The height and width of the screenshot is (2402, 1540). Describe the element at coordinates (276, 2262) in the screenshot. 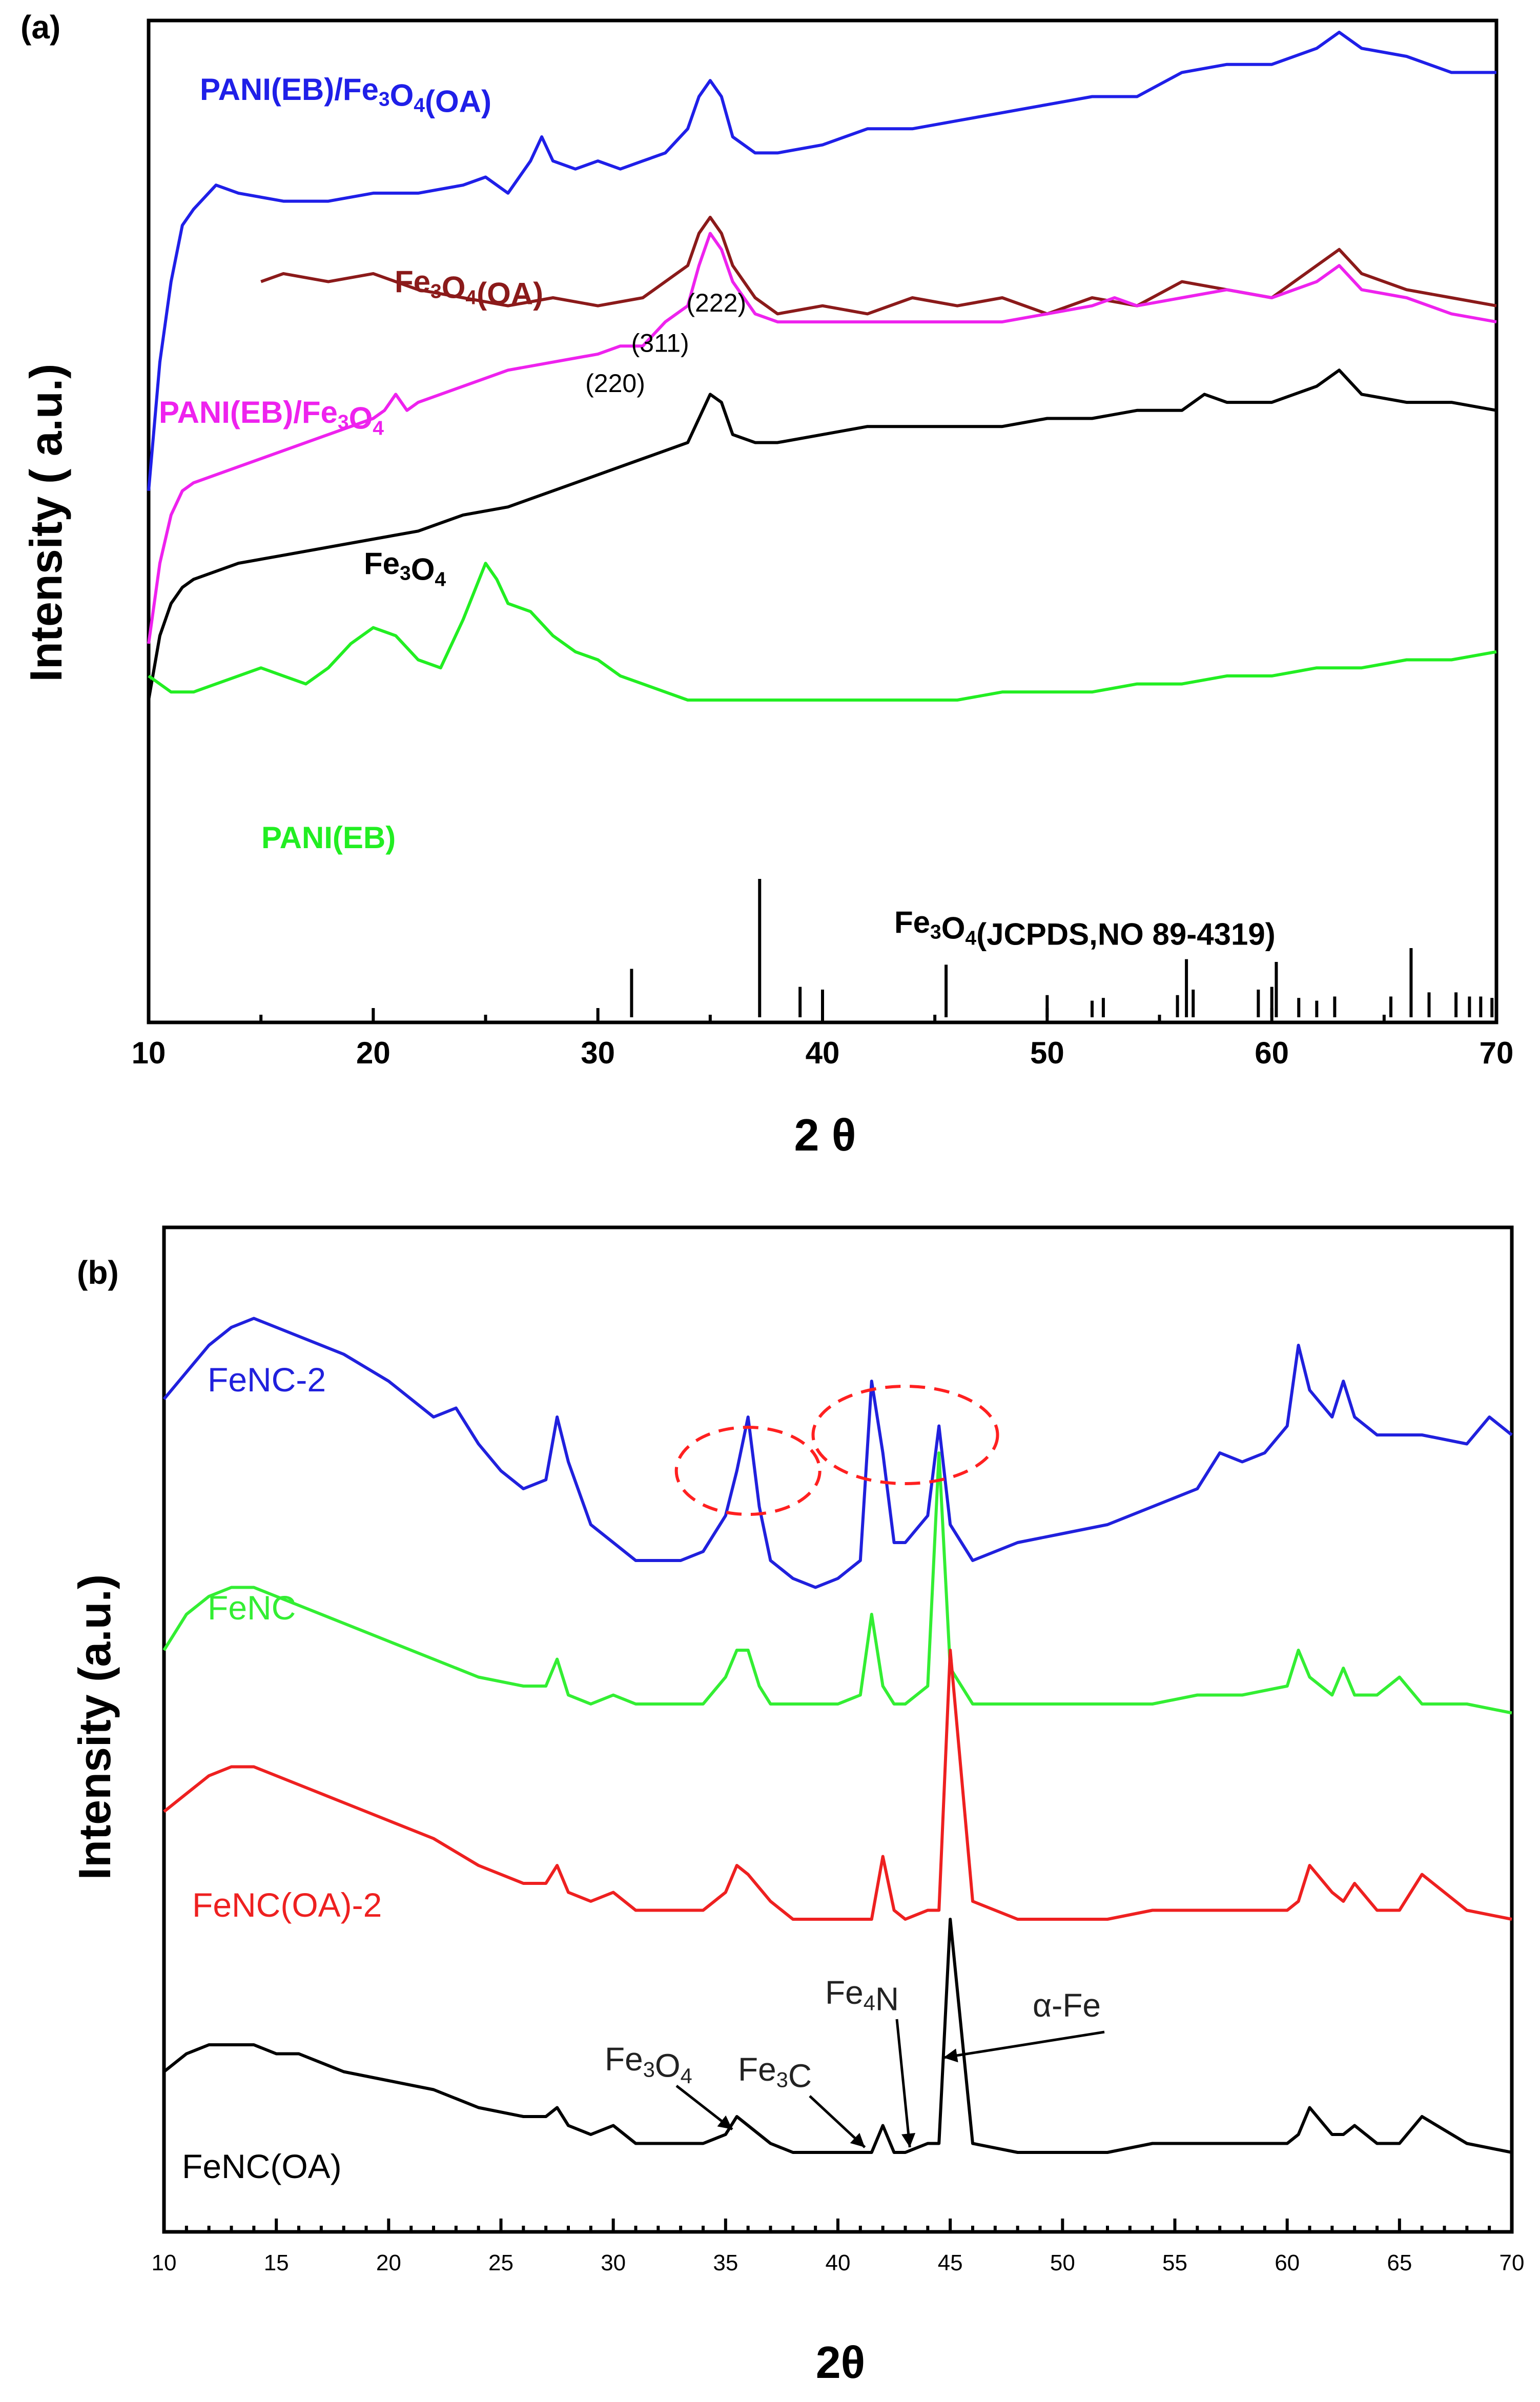

I see `panel-b-x-tick-label: 15` at that location.